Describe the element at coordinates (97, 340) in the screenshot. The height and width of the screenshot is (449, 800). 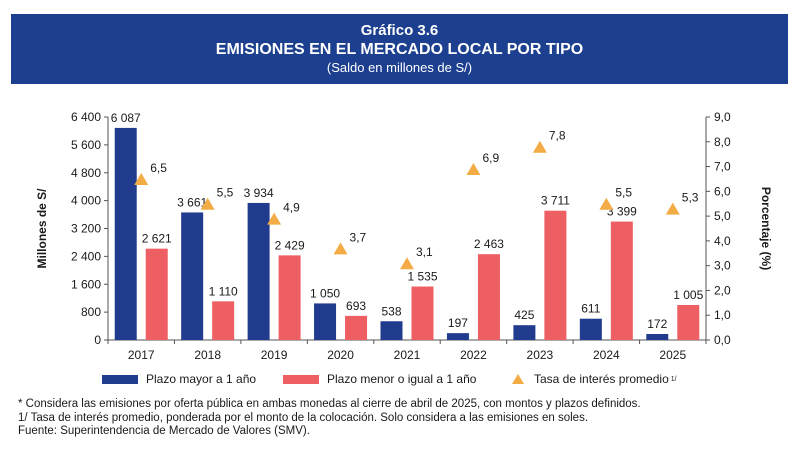
I see `y-tick-label: 0` at that location.